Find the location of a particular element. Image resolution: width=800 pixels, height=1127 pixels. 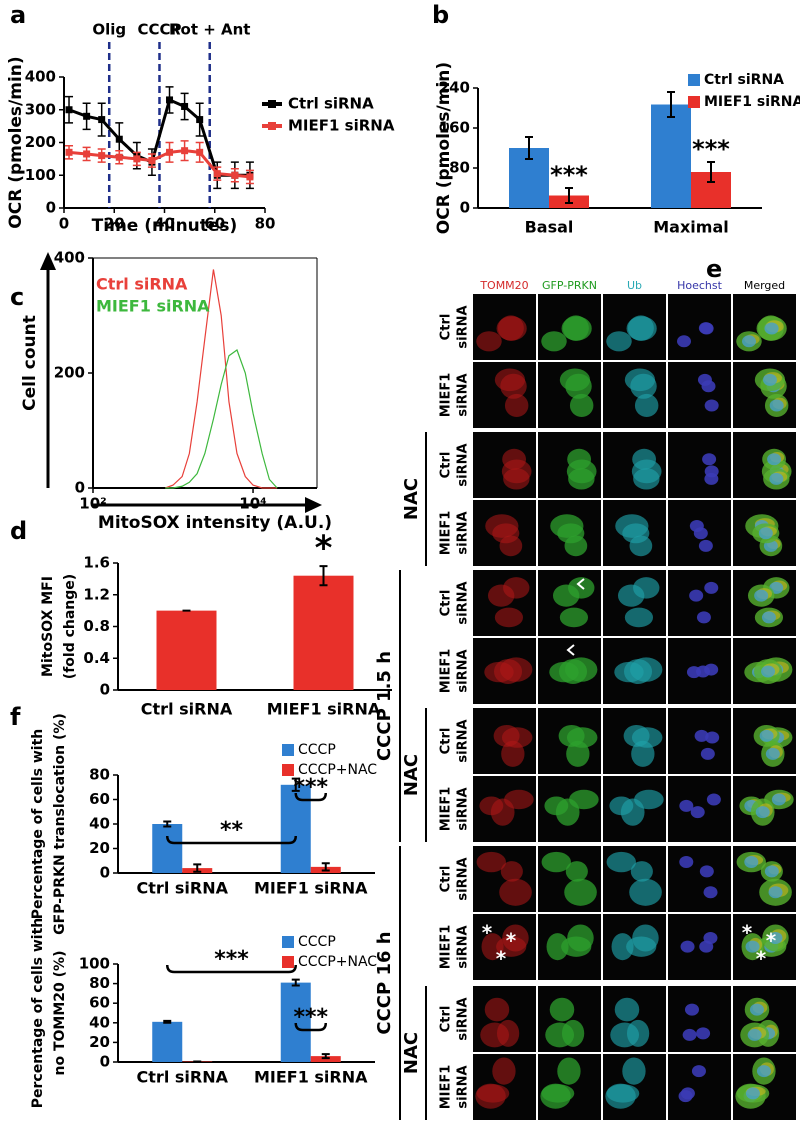

row-label: Ctrl is located at coordinates (446, 465).